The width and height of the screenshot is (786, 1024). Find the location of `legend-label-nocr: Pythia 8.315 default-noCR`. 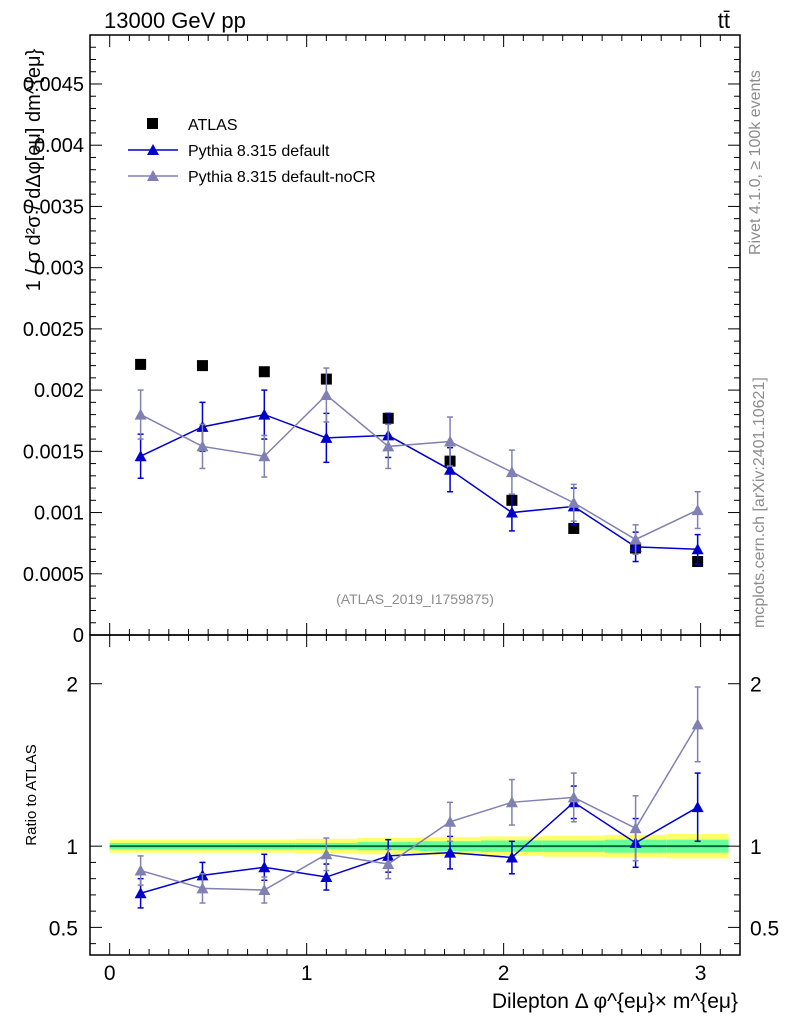

legend-label-nocr: Pythia 8.315 default-noCR is located at coordinates (282, 177).